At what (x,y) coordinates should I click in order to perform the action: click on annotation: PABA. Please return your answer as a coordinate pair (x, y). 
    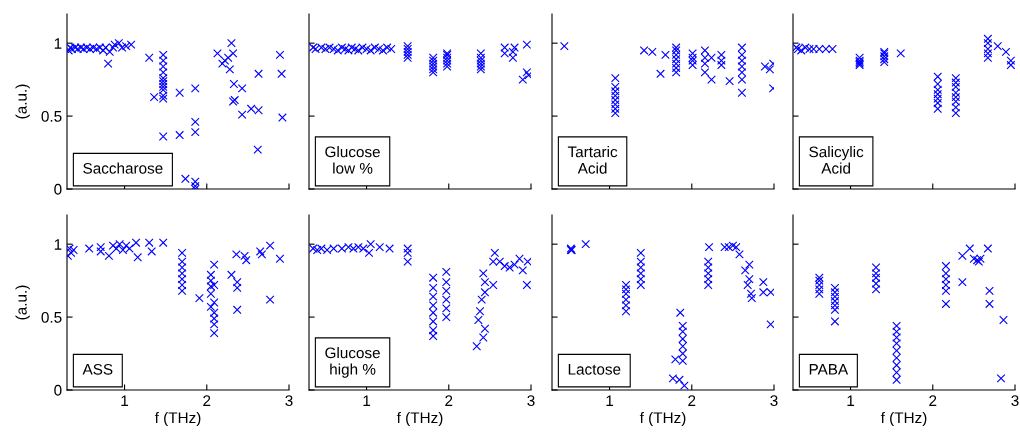
    Looking at the image, I should click on (829, 369).